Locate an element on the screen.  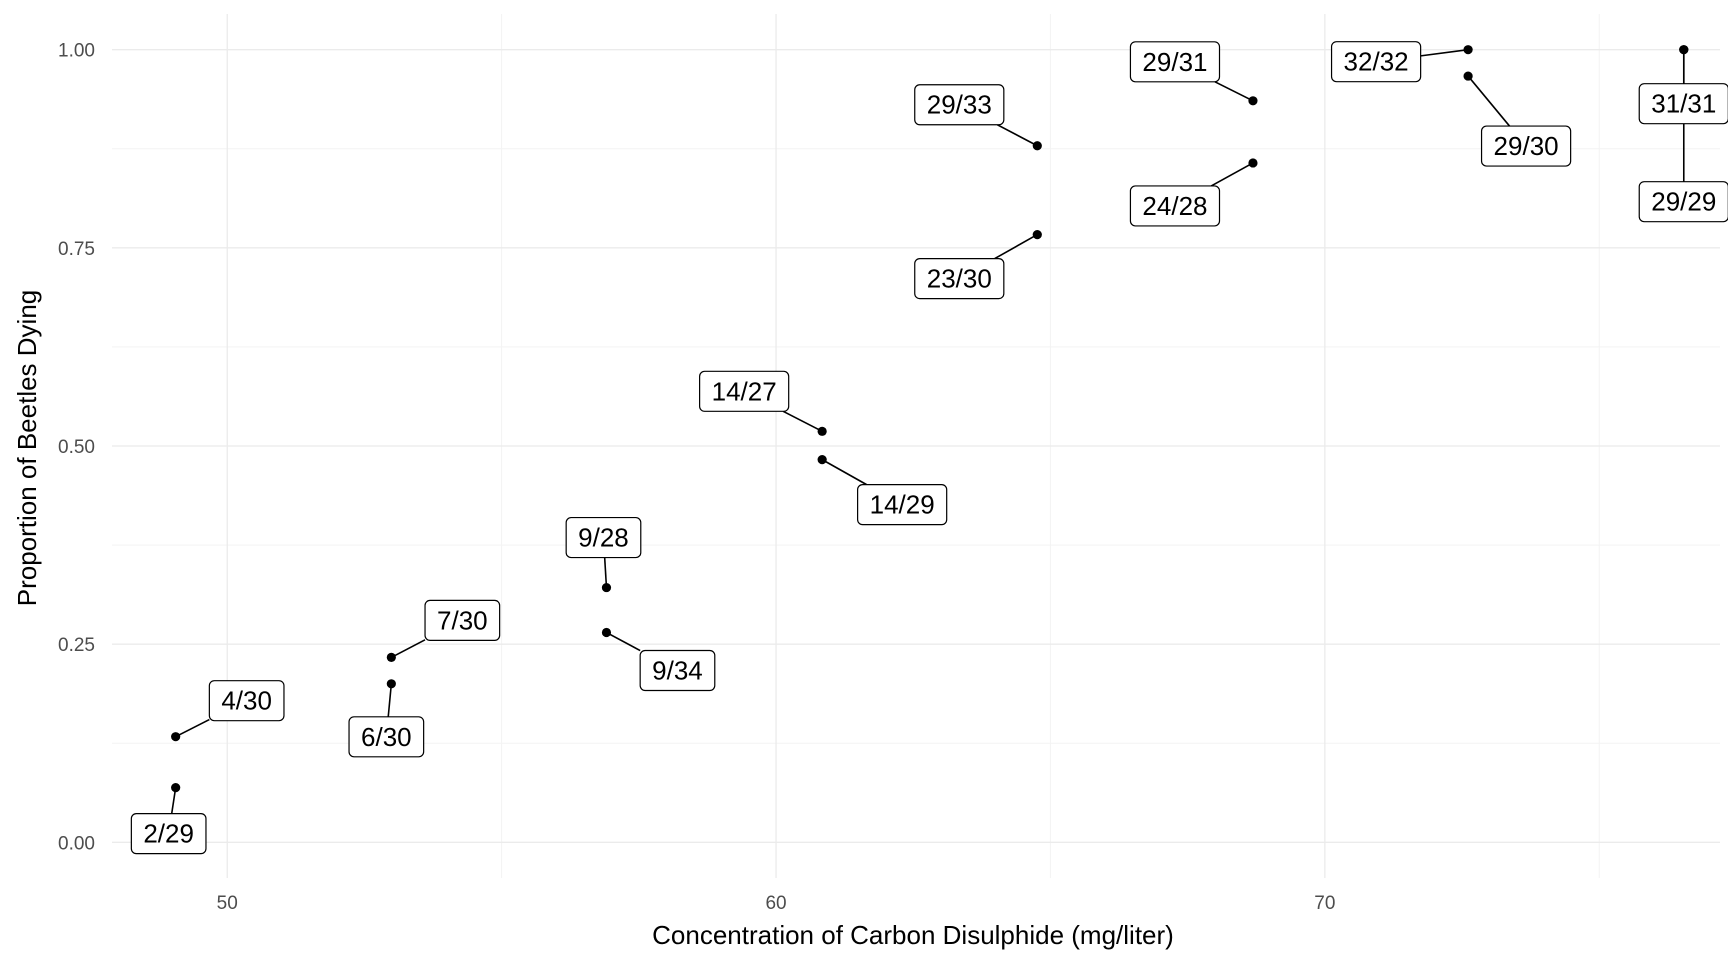
y-tick-labels: 0.00 0.25 0.50 0.75 1.00 is located at coordinates (76, 448).